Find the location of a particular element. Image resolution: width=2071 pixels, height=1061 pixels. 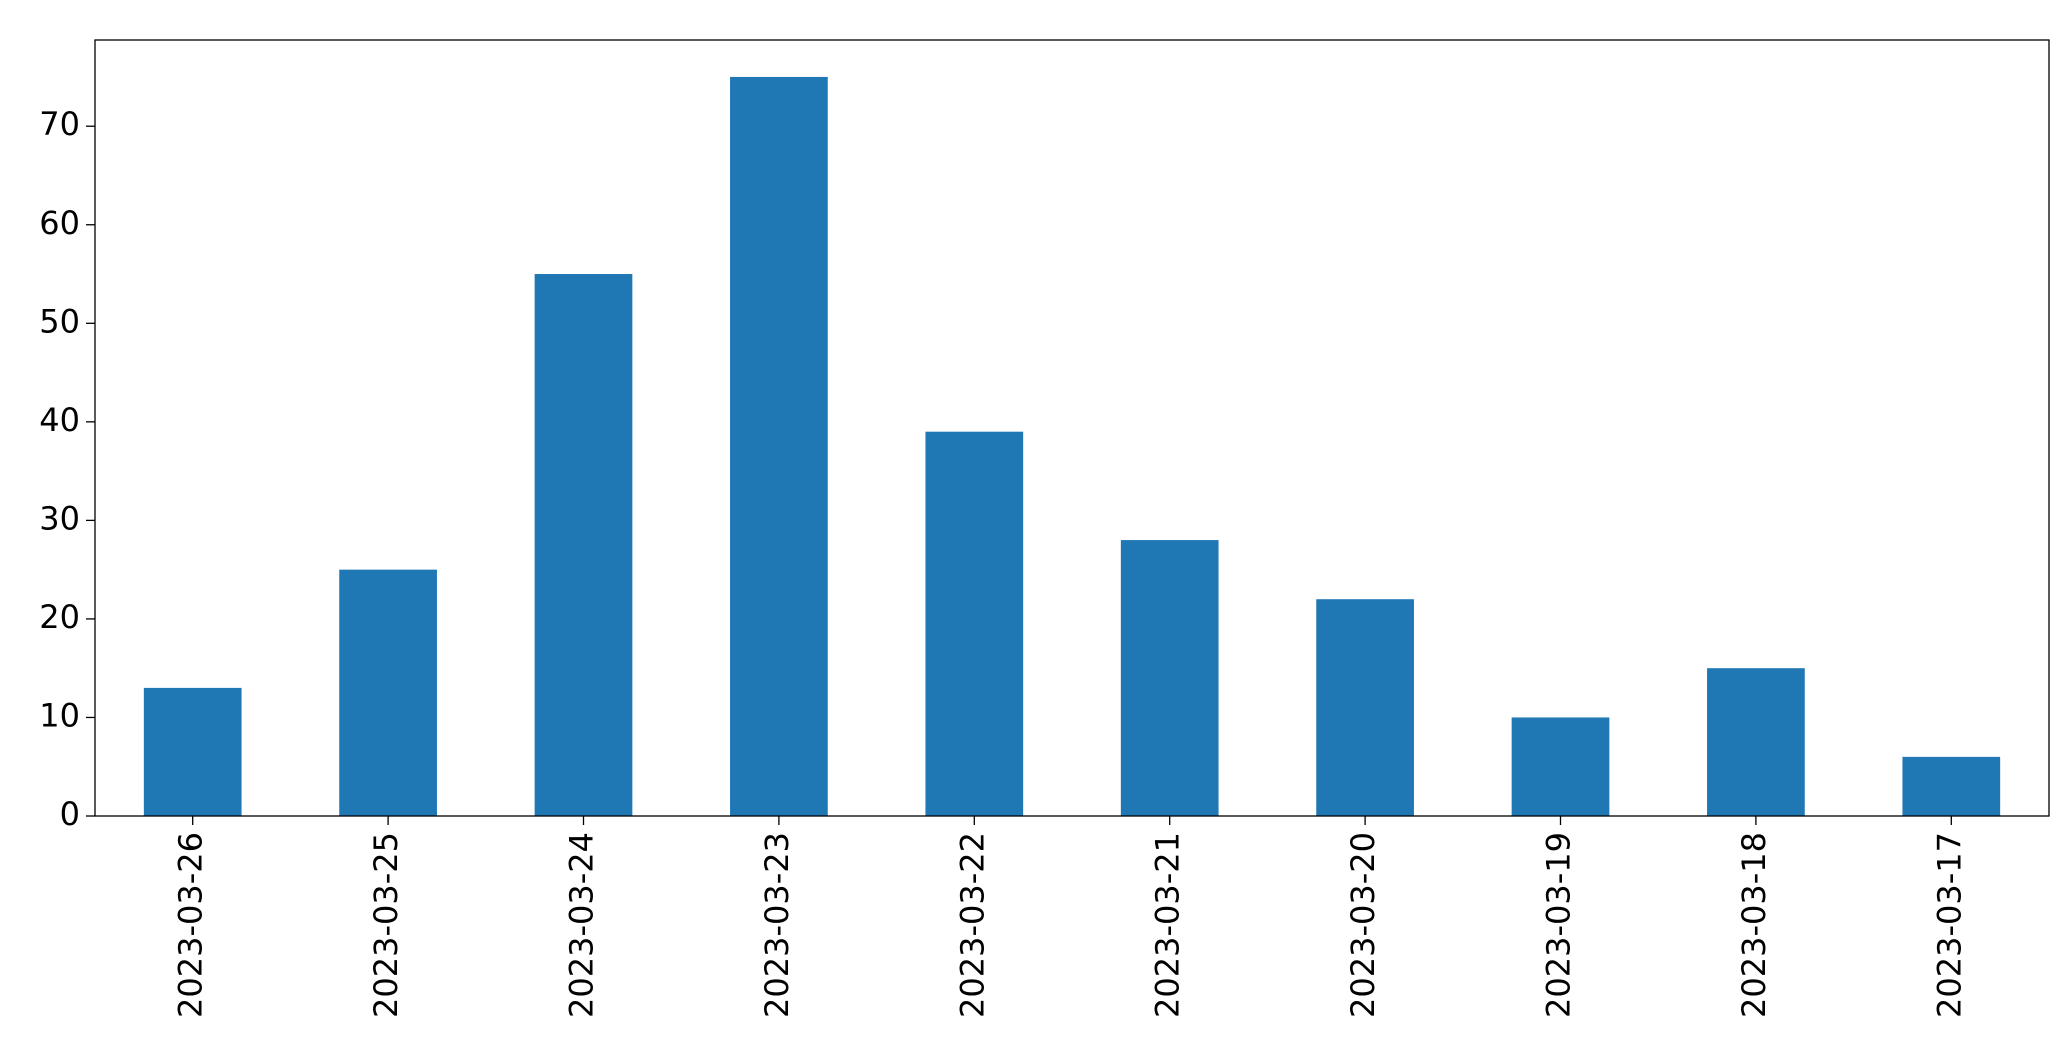

x-tick-label: 2023-03-19 is located at coordinates (1559, 925).